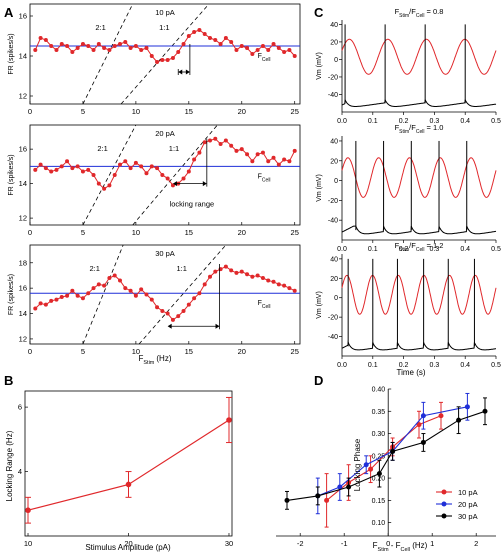 The width and height of the screenshot is (501, 556). What do you see at coordinates (357, 464) in the screenshot?
I see `panel-d-ylabel: Locking Phase` at bounding box center [357, 464].